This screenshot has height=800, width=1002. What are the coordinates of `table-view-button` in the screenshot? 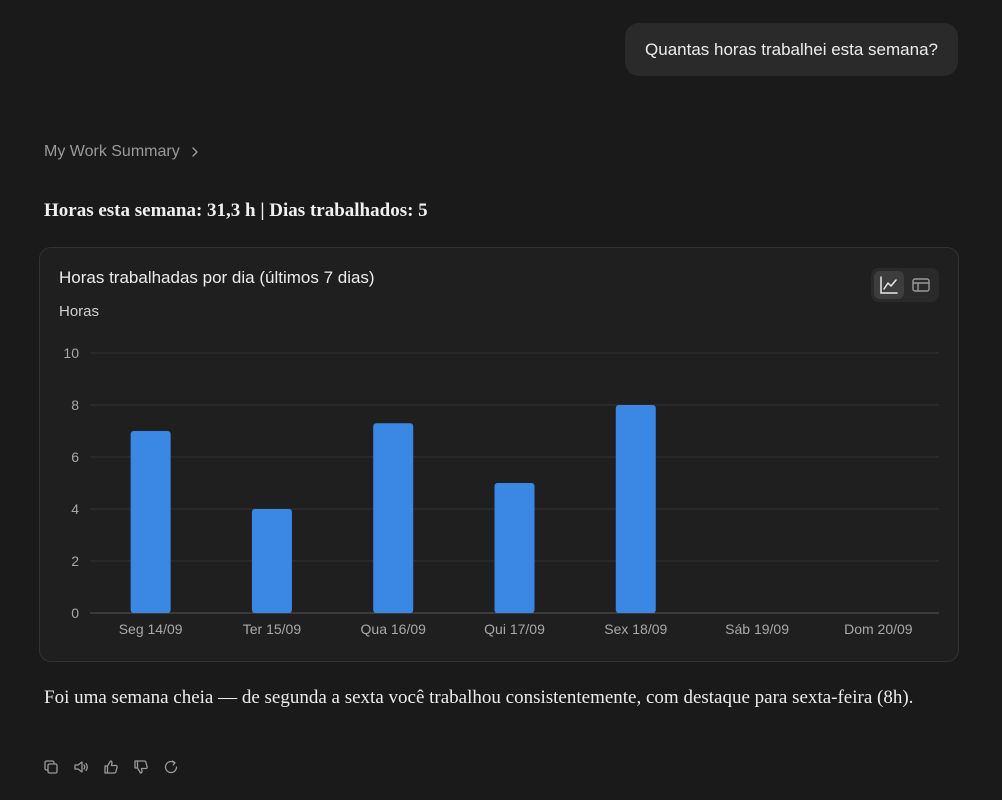 It's located at (921, 285).